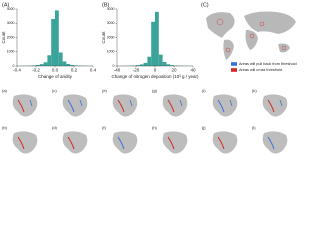 Image resolution: width=320 pixels, height=240 pixels. What do you see at coordinates (136, 70) in the screenshot?
I see `x-tick-label: -20` at bounding box center [136, 70].